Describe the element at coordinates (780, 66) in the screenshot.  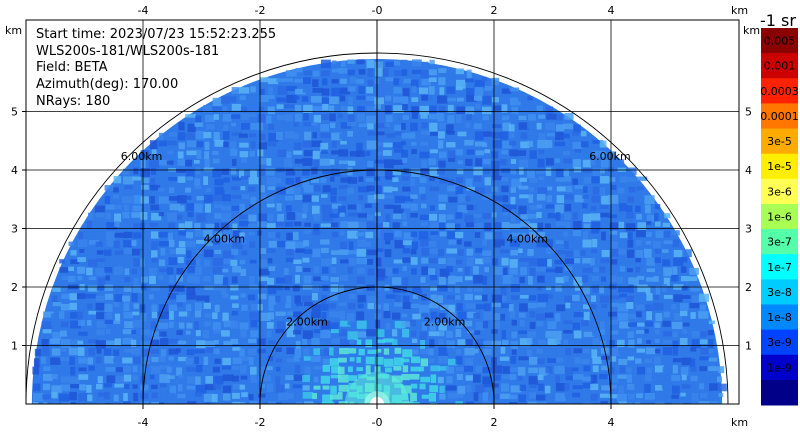
I see `colorbar-label: 0.001` at that location.